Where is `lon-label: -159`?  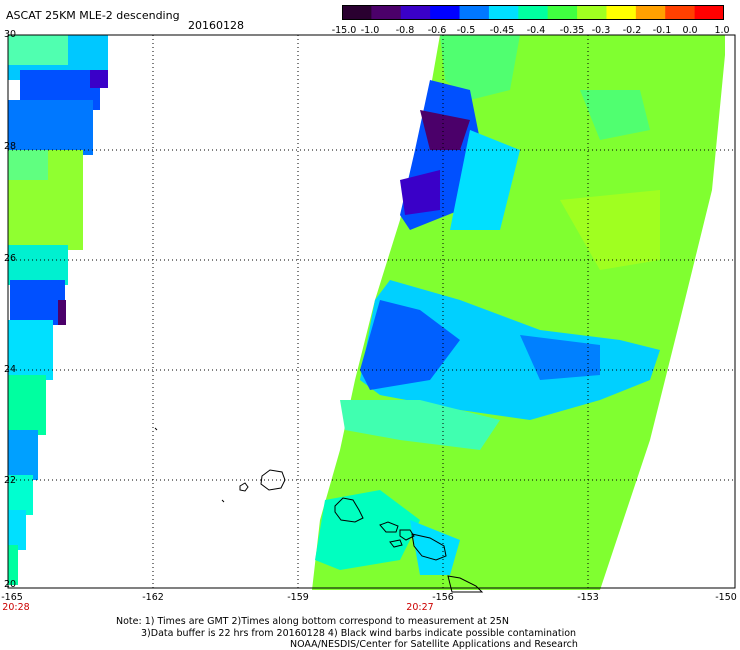 lon-label: -159 is located at coordinates (298, 597).